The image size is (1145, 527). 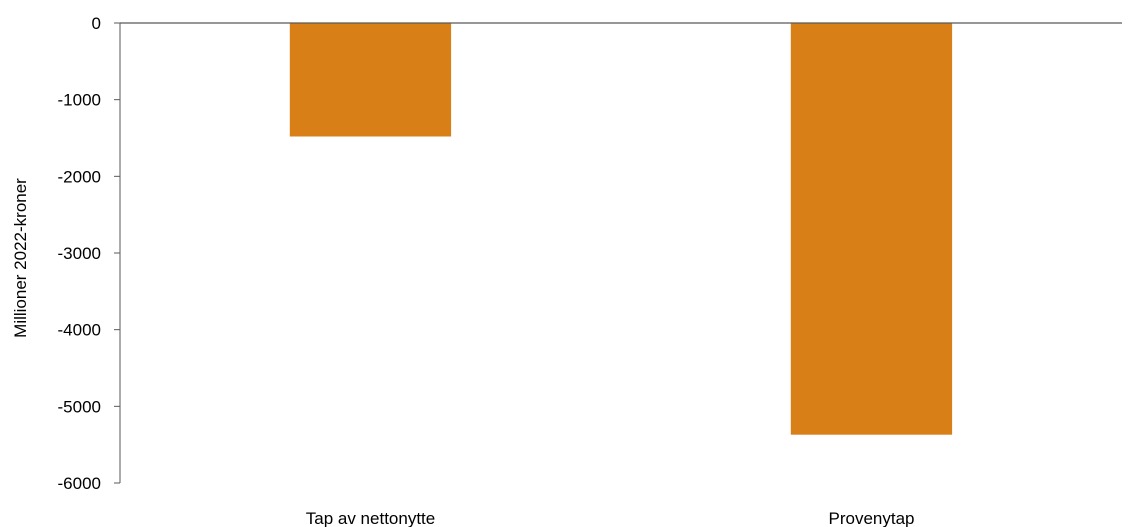 What do you see at coordinates (370, 518) in the screenshot?
I see `x-tick-label: Tap av nettonytte` at bounding box center [370, 518].